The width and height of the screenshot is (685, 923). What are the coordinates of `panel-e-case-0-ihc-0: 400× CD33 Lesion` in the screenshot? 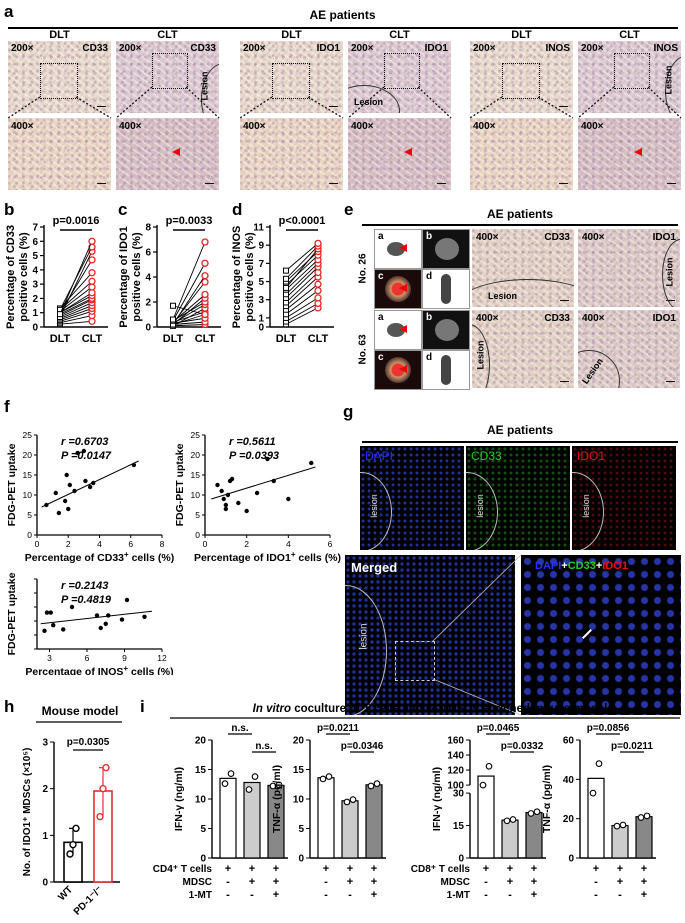 It's located at (523, 268).